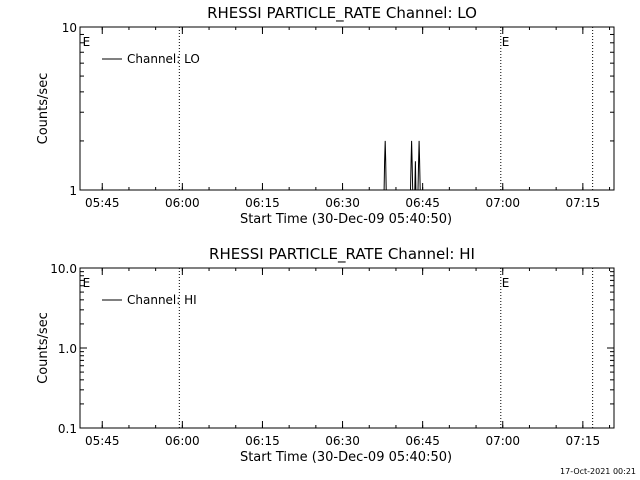 The height and width of the screenshot is (480, 640). What do you see at coordinates (67, 429) in the screenshot?
I see `y-tick-label: 0.1` at bounding box center [67, 429].